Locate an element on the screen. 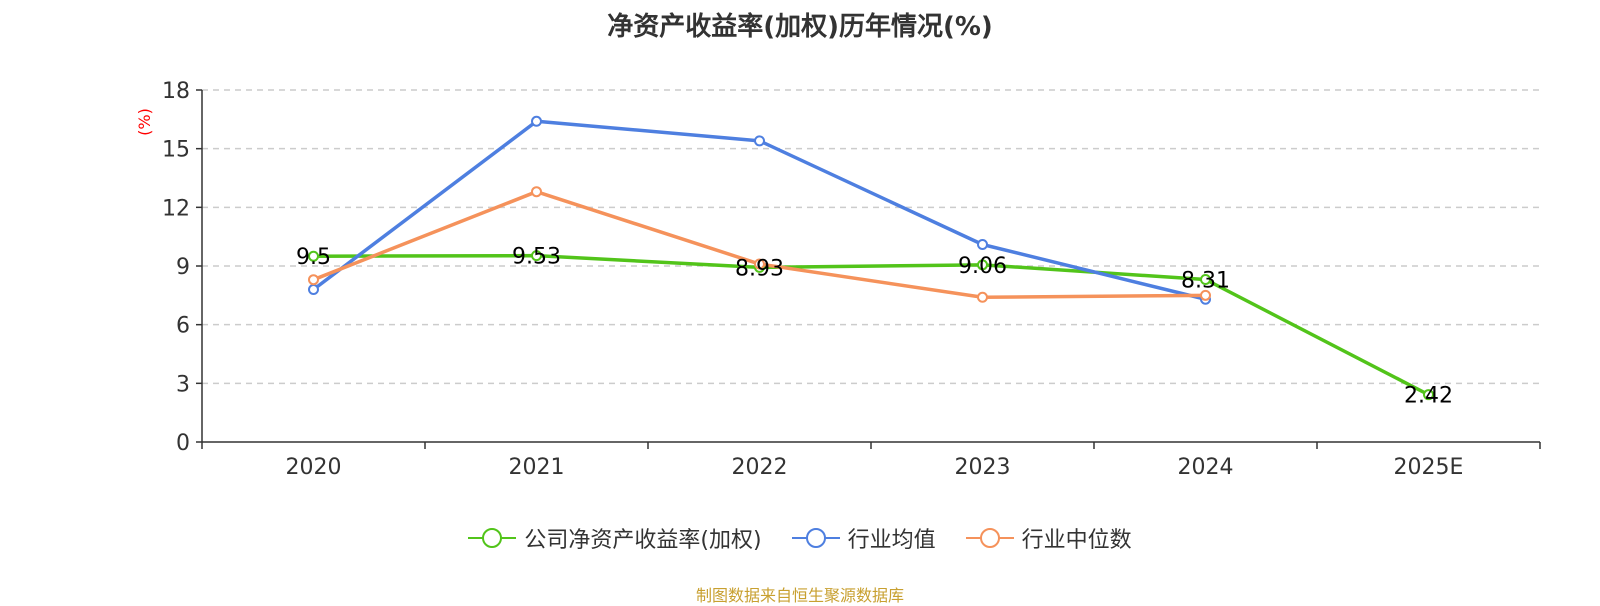  chart-title: 净资产收益率(加权)历年情况(%) is located at coordinates (800, 27).